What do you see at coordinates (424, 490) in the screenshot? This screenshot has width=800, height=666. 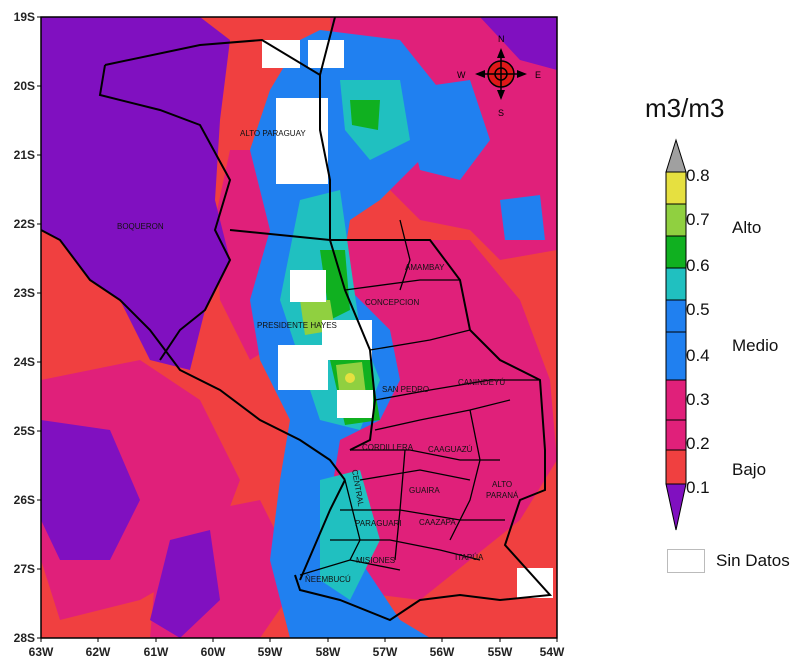 I see `region-label-guaira: GUAIRA` at bounding box center [424, 490].